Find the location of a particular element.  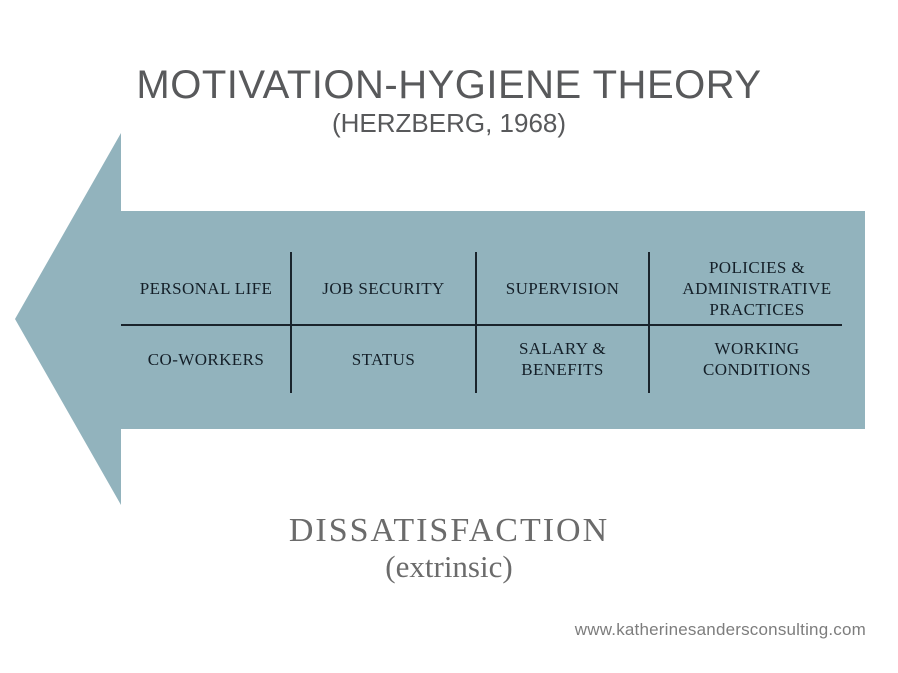

outcome-block: DISSATISFACTION (extrinsic) is located at coordinates (449, 548).